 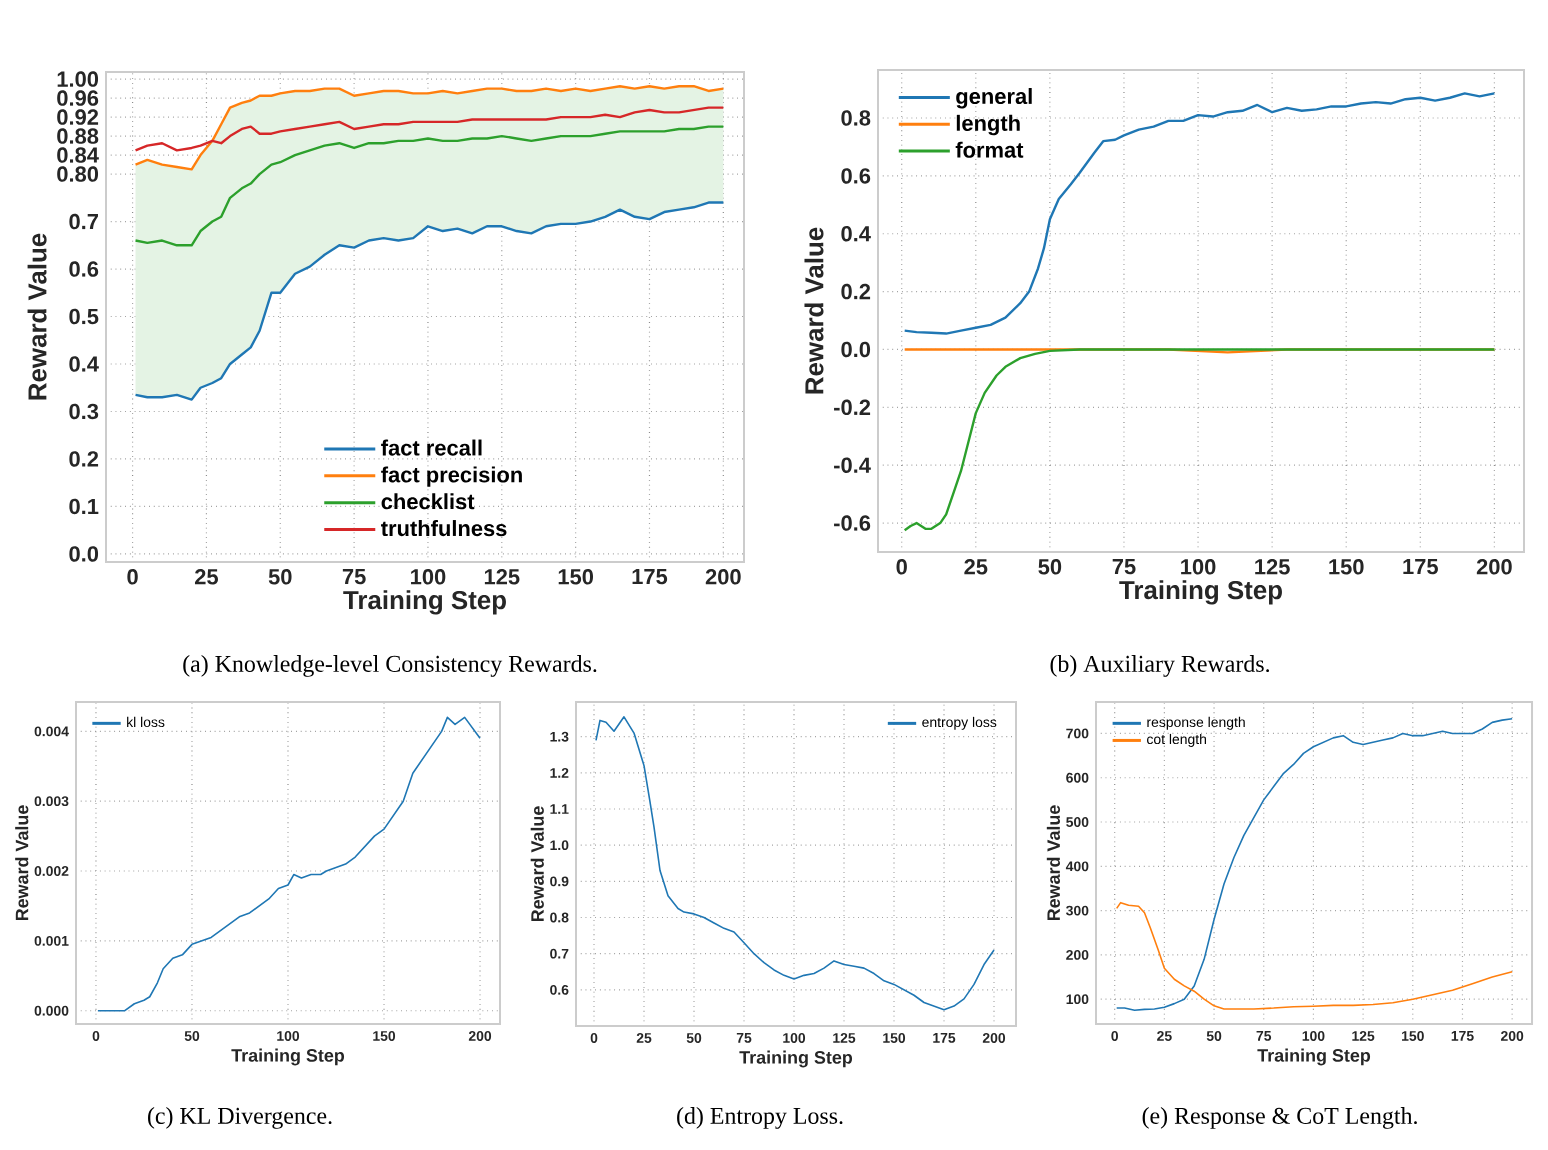 I want to click on y-tick-label: 0.92, so click(x=78, y=117).